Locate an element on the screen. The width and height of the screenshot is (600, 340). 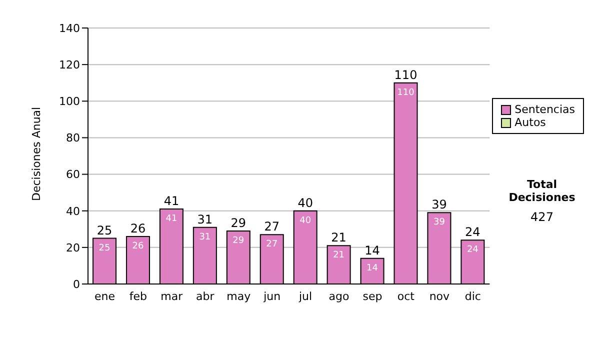
y-tick-label: 20 is located at coordinates (73, 247).